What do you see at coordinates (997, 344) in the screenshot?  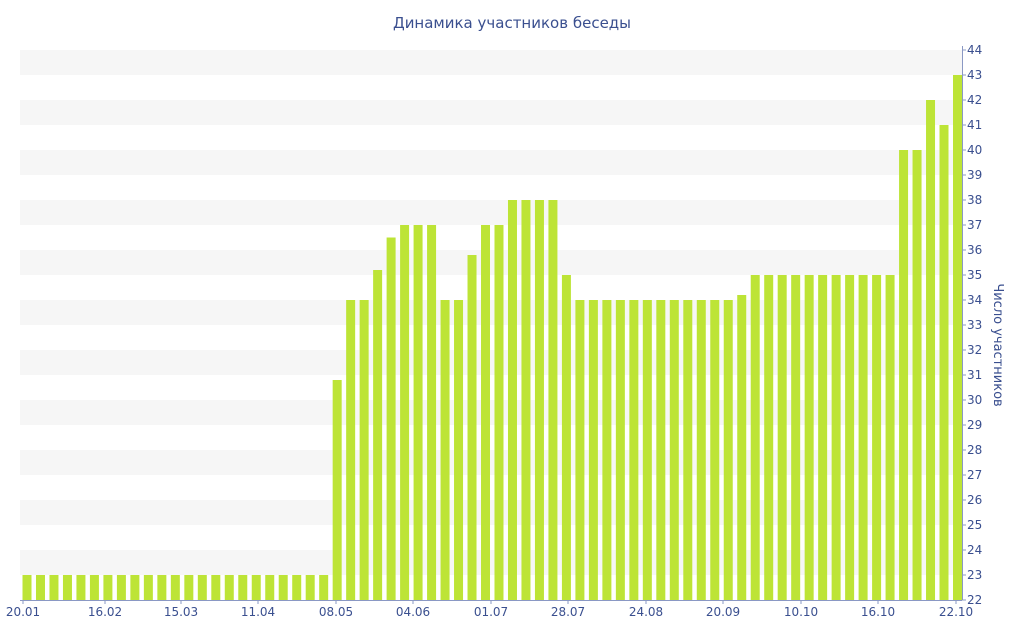 I see `y-axis-label: Число участников` at bounding box center [997, 344].